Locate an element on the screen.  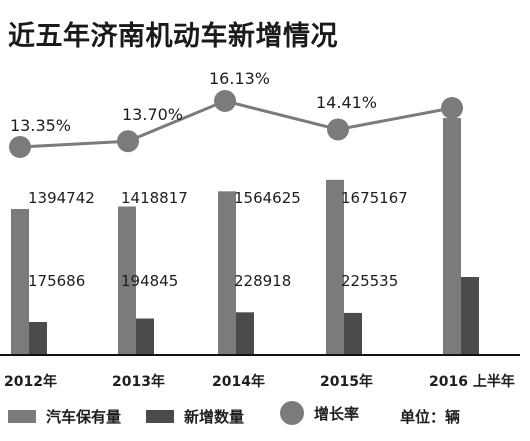
category-label-2: 2014年 is located at coordinates (238, 381).